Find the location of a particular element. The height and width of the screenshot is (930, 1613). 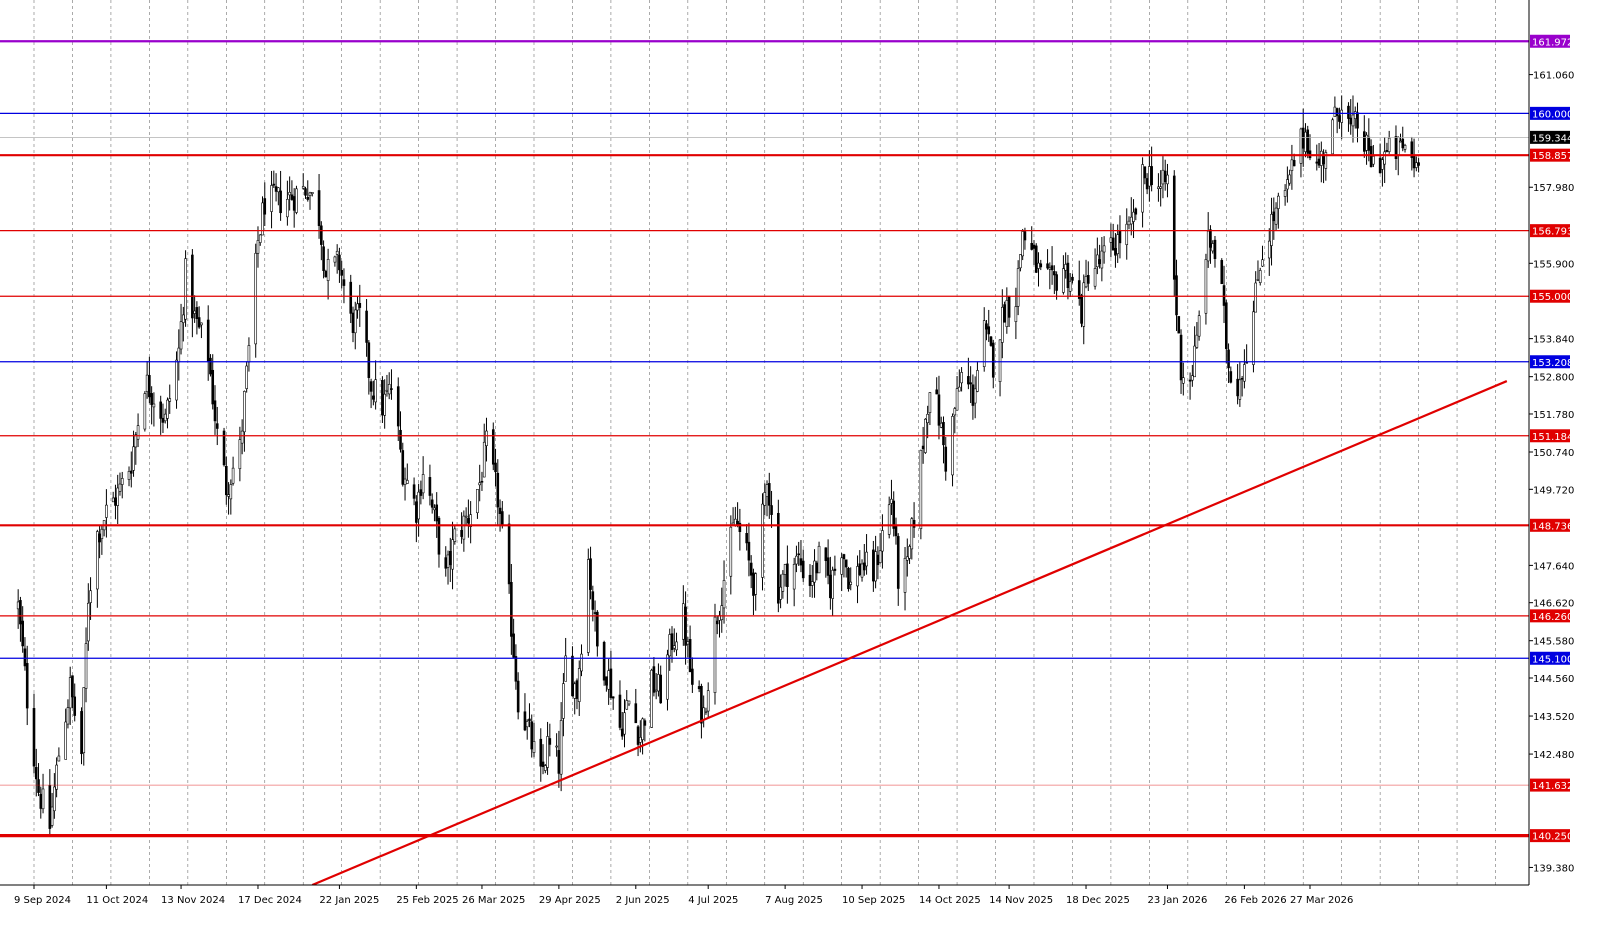

date-tick-label: 13 Nov 2024 is located at coordinates (193, 900).